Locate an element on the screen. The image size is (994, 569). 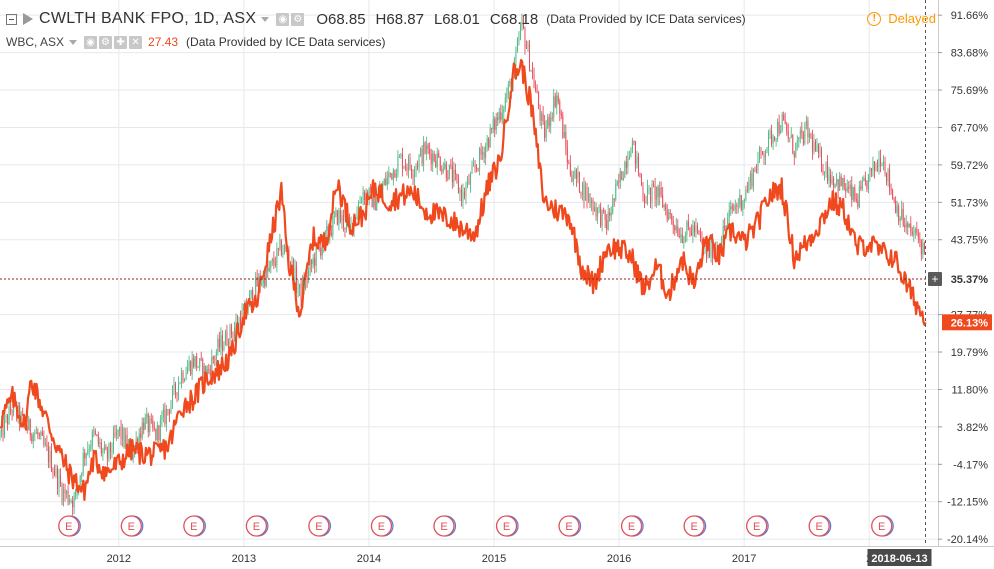
crosshair-add-button: + is located at coordinates (935, 278).